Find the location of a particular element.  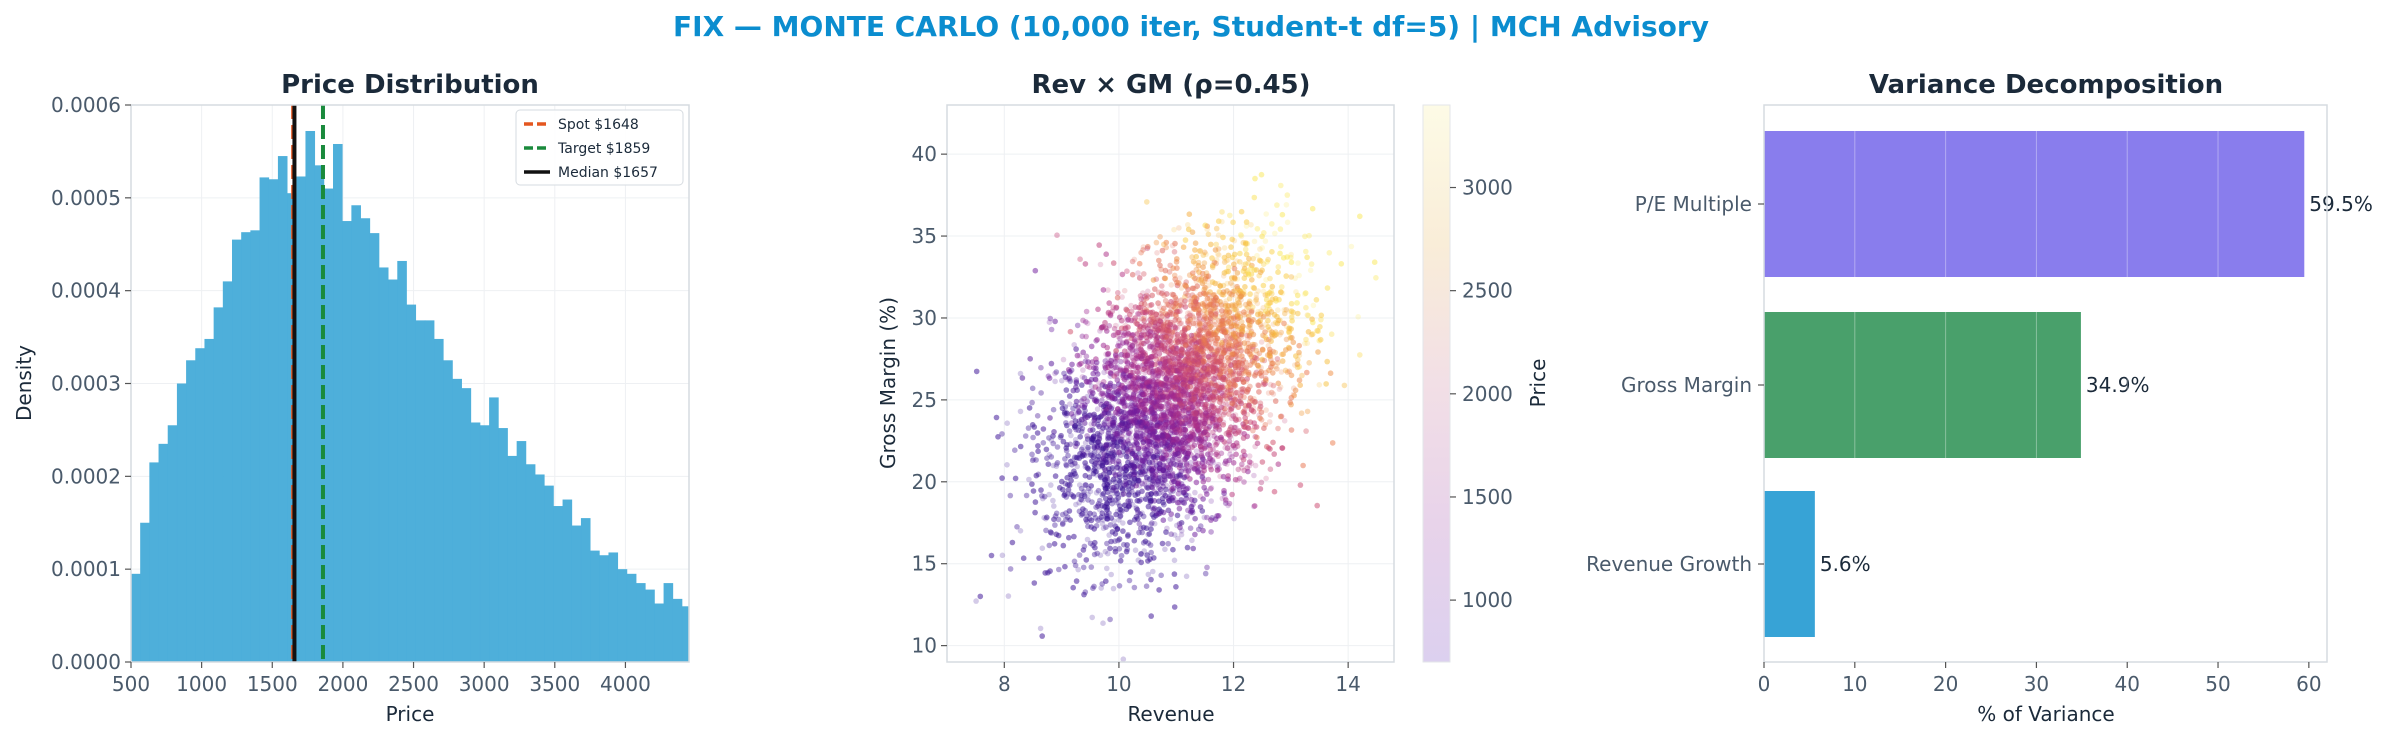

histogram-ylabel: Density is located at coordinates (24, 383).